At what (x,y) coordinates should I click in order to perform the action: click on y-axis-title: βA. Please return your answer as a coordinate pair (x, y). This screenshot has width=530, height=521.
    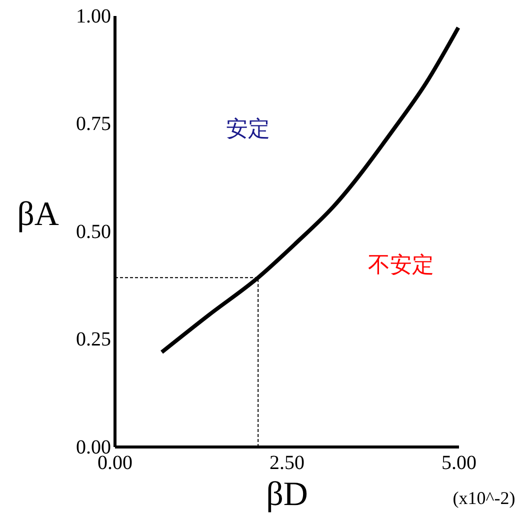
    Looking at the image, I should click on (38, 214).